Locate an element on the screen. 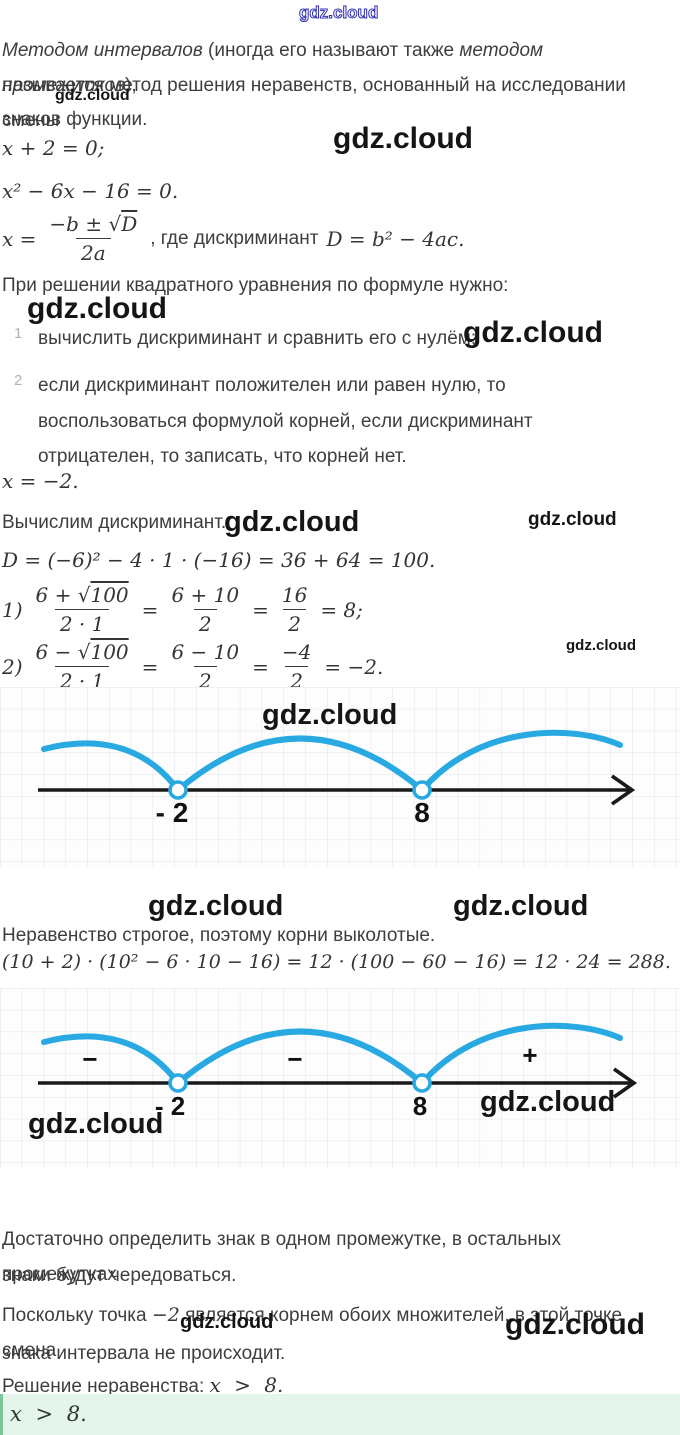 The height and width of the screenshot is (1435, 680). answer-band: x > 8. is located at coordinates (340, 1414).